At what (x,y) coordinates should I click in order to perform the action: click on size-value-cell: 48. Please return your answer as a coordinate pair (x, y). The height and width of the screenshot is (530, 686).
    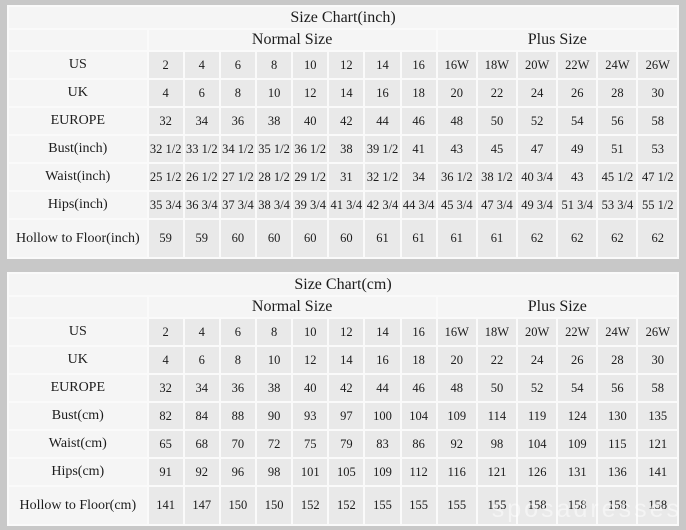
    Looking at the image, I should click on (456, 388).